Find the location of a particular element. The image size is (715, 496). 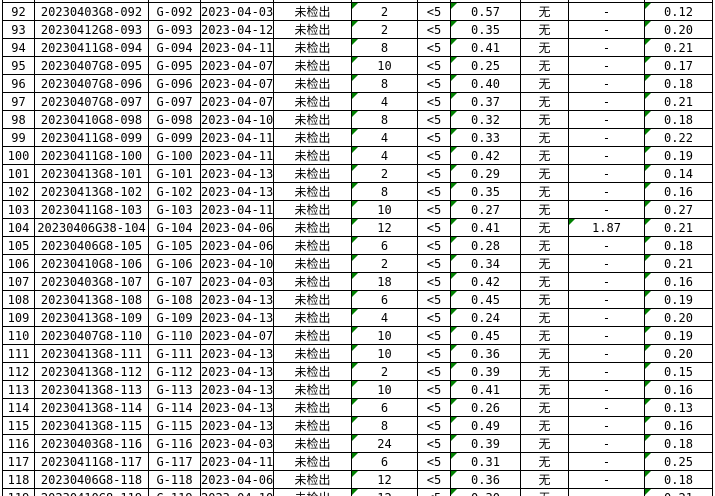

cell: 20230406G8-118 is located at coordinates (91, 479).